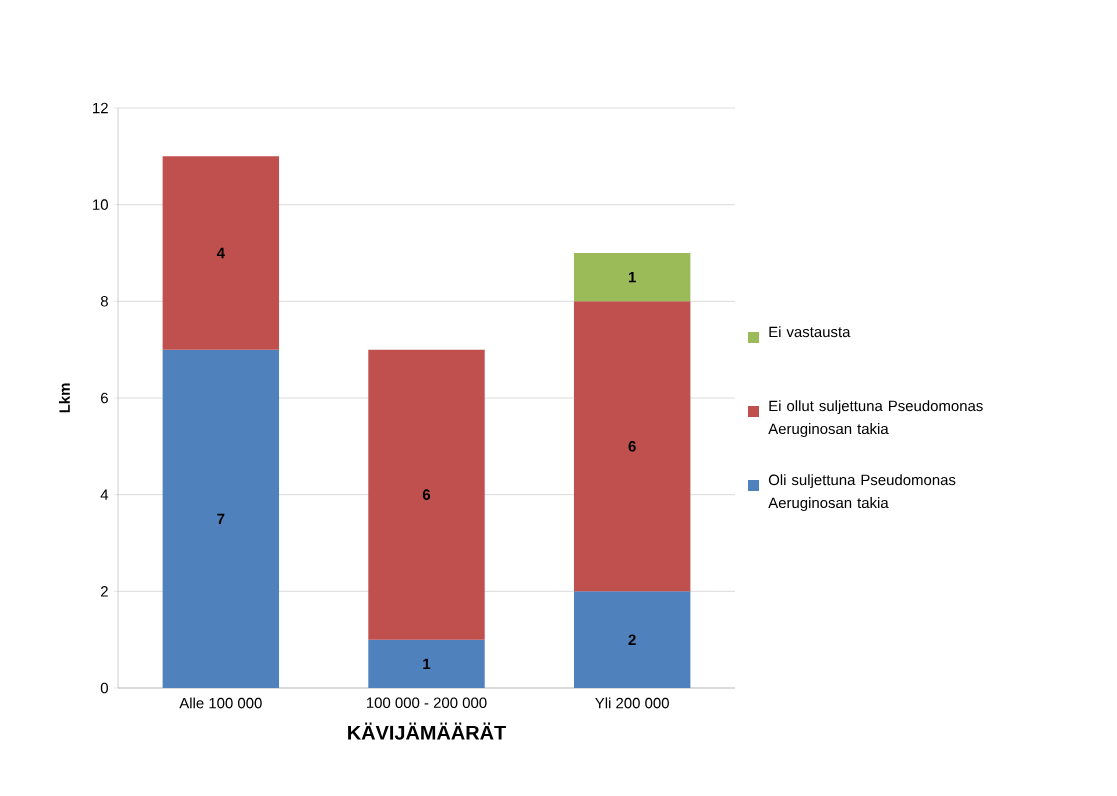  I want to click on y-tick-label: 12, so click(100, 108).